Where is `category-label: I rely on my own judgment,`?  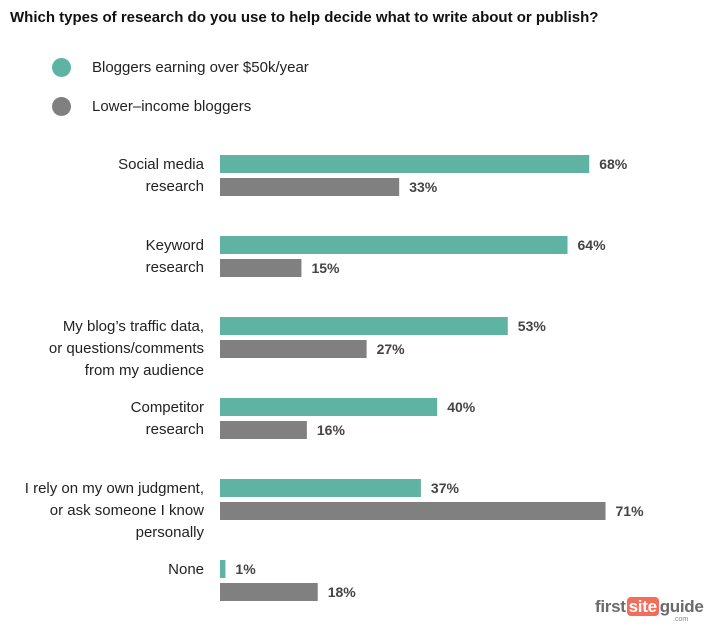
category-label: I rely on my own judgment, is located at coordinates (114, 488).